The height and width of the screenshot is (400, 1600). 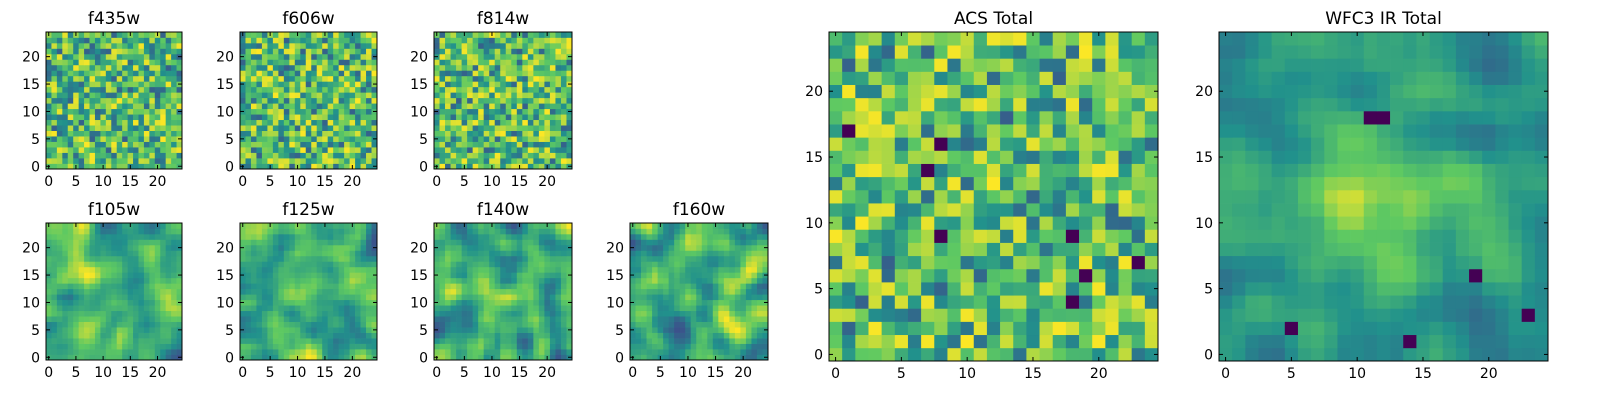 I want to click on x-tick-label: 15, so click(x=130, y=373).